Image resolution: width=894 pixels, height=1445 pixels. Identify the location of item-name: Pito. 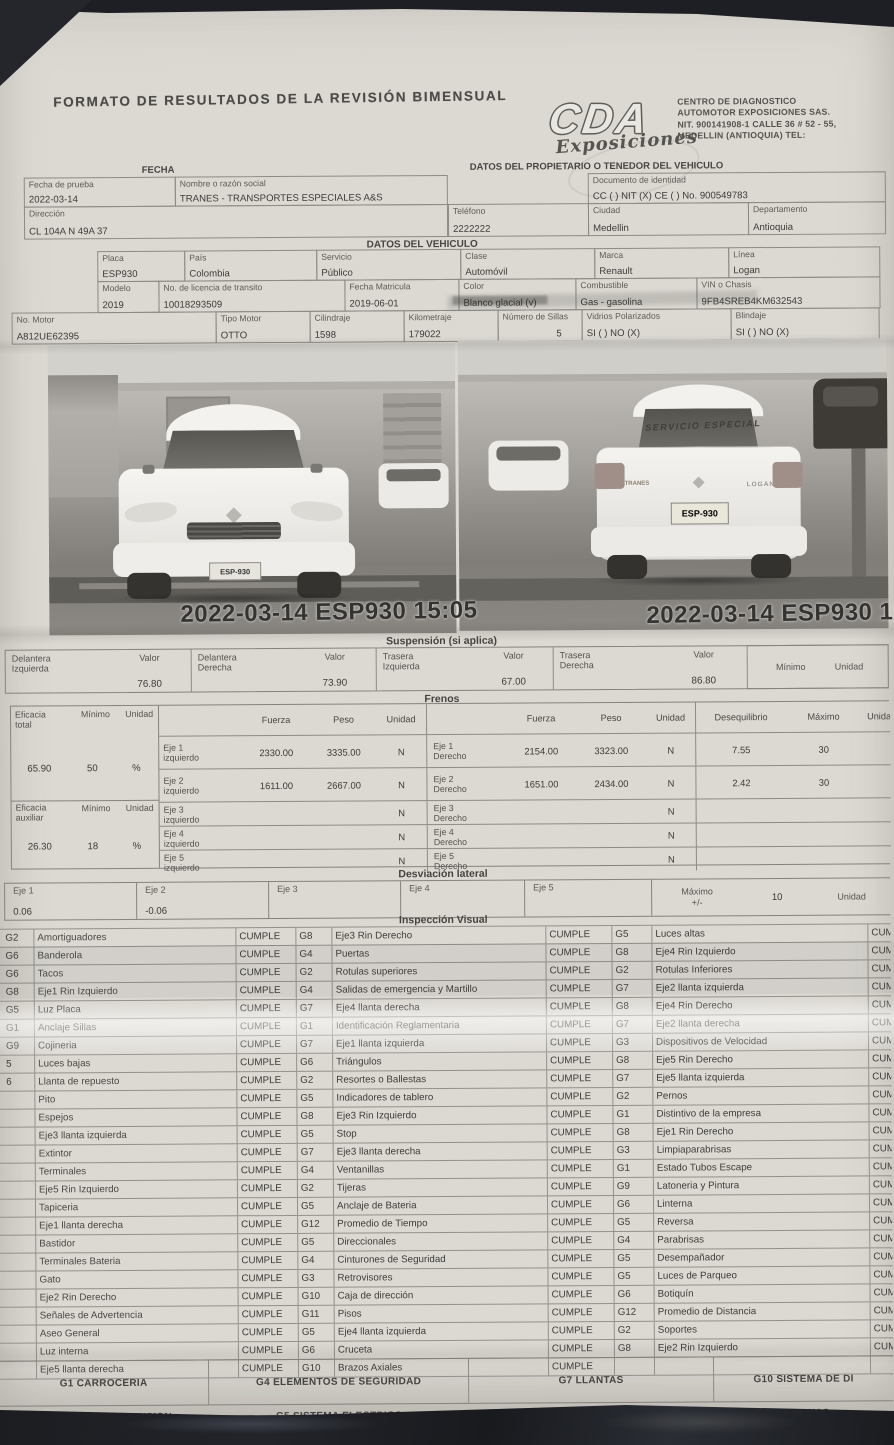
(136, 1099).